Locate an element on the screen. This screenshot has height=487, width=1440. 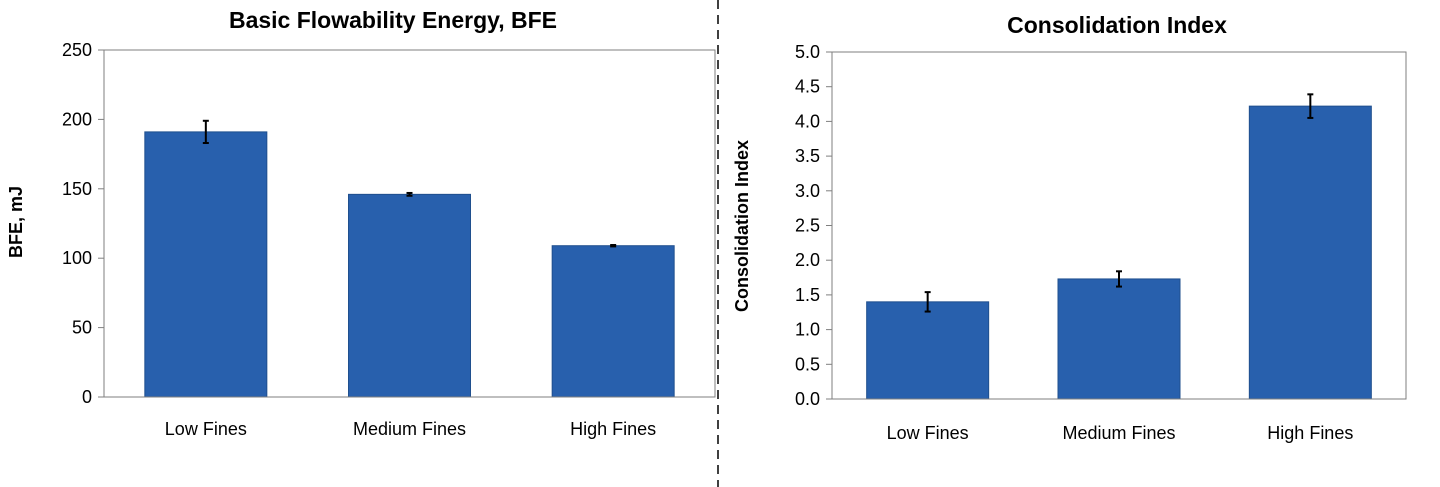
y-tick-label: 150 is located at coordinates (77, 189).